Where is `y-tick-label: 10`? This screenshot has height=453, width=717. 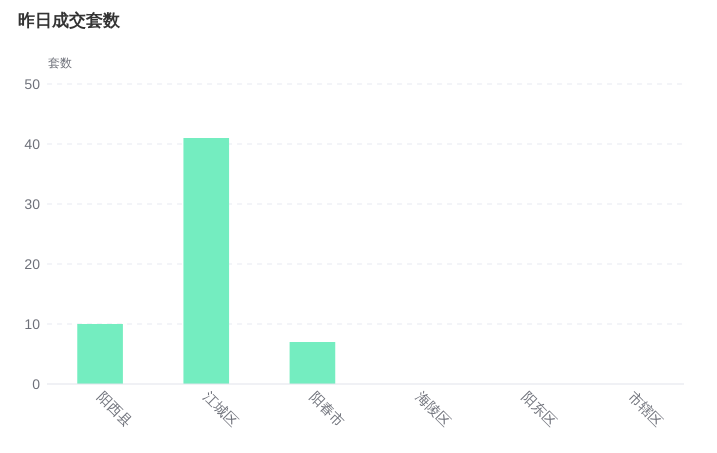 y-tick-label: 10 is located at coordinates (32, 324).